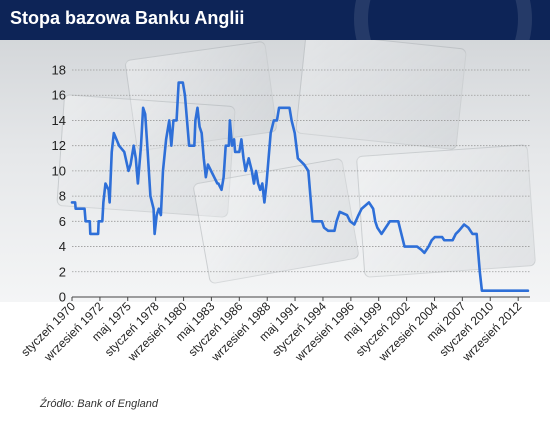 Image resolution: width=550 pixels, height=423 pixels. What do you see at coordinates (62, 271) in the screenshot?
I see `y-tick-label: 2` at bounding box center [62, 271].